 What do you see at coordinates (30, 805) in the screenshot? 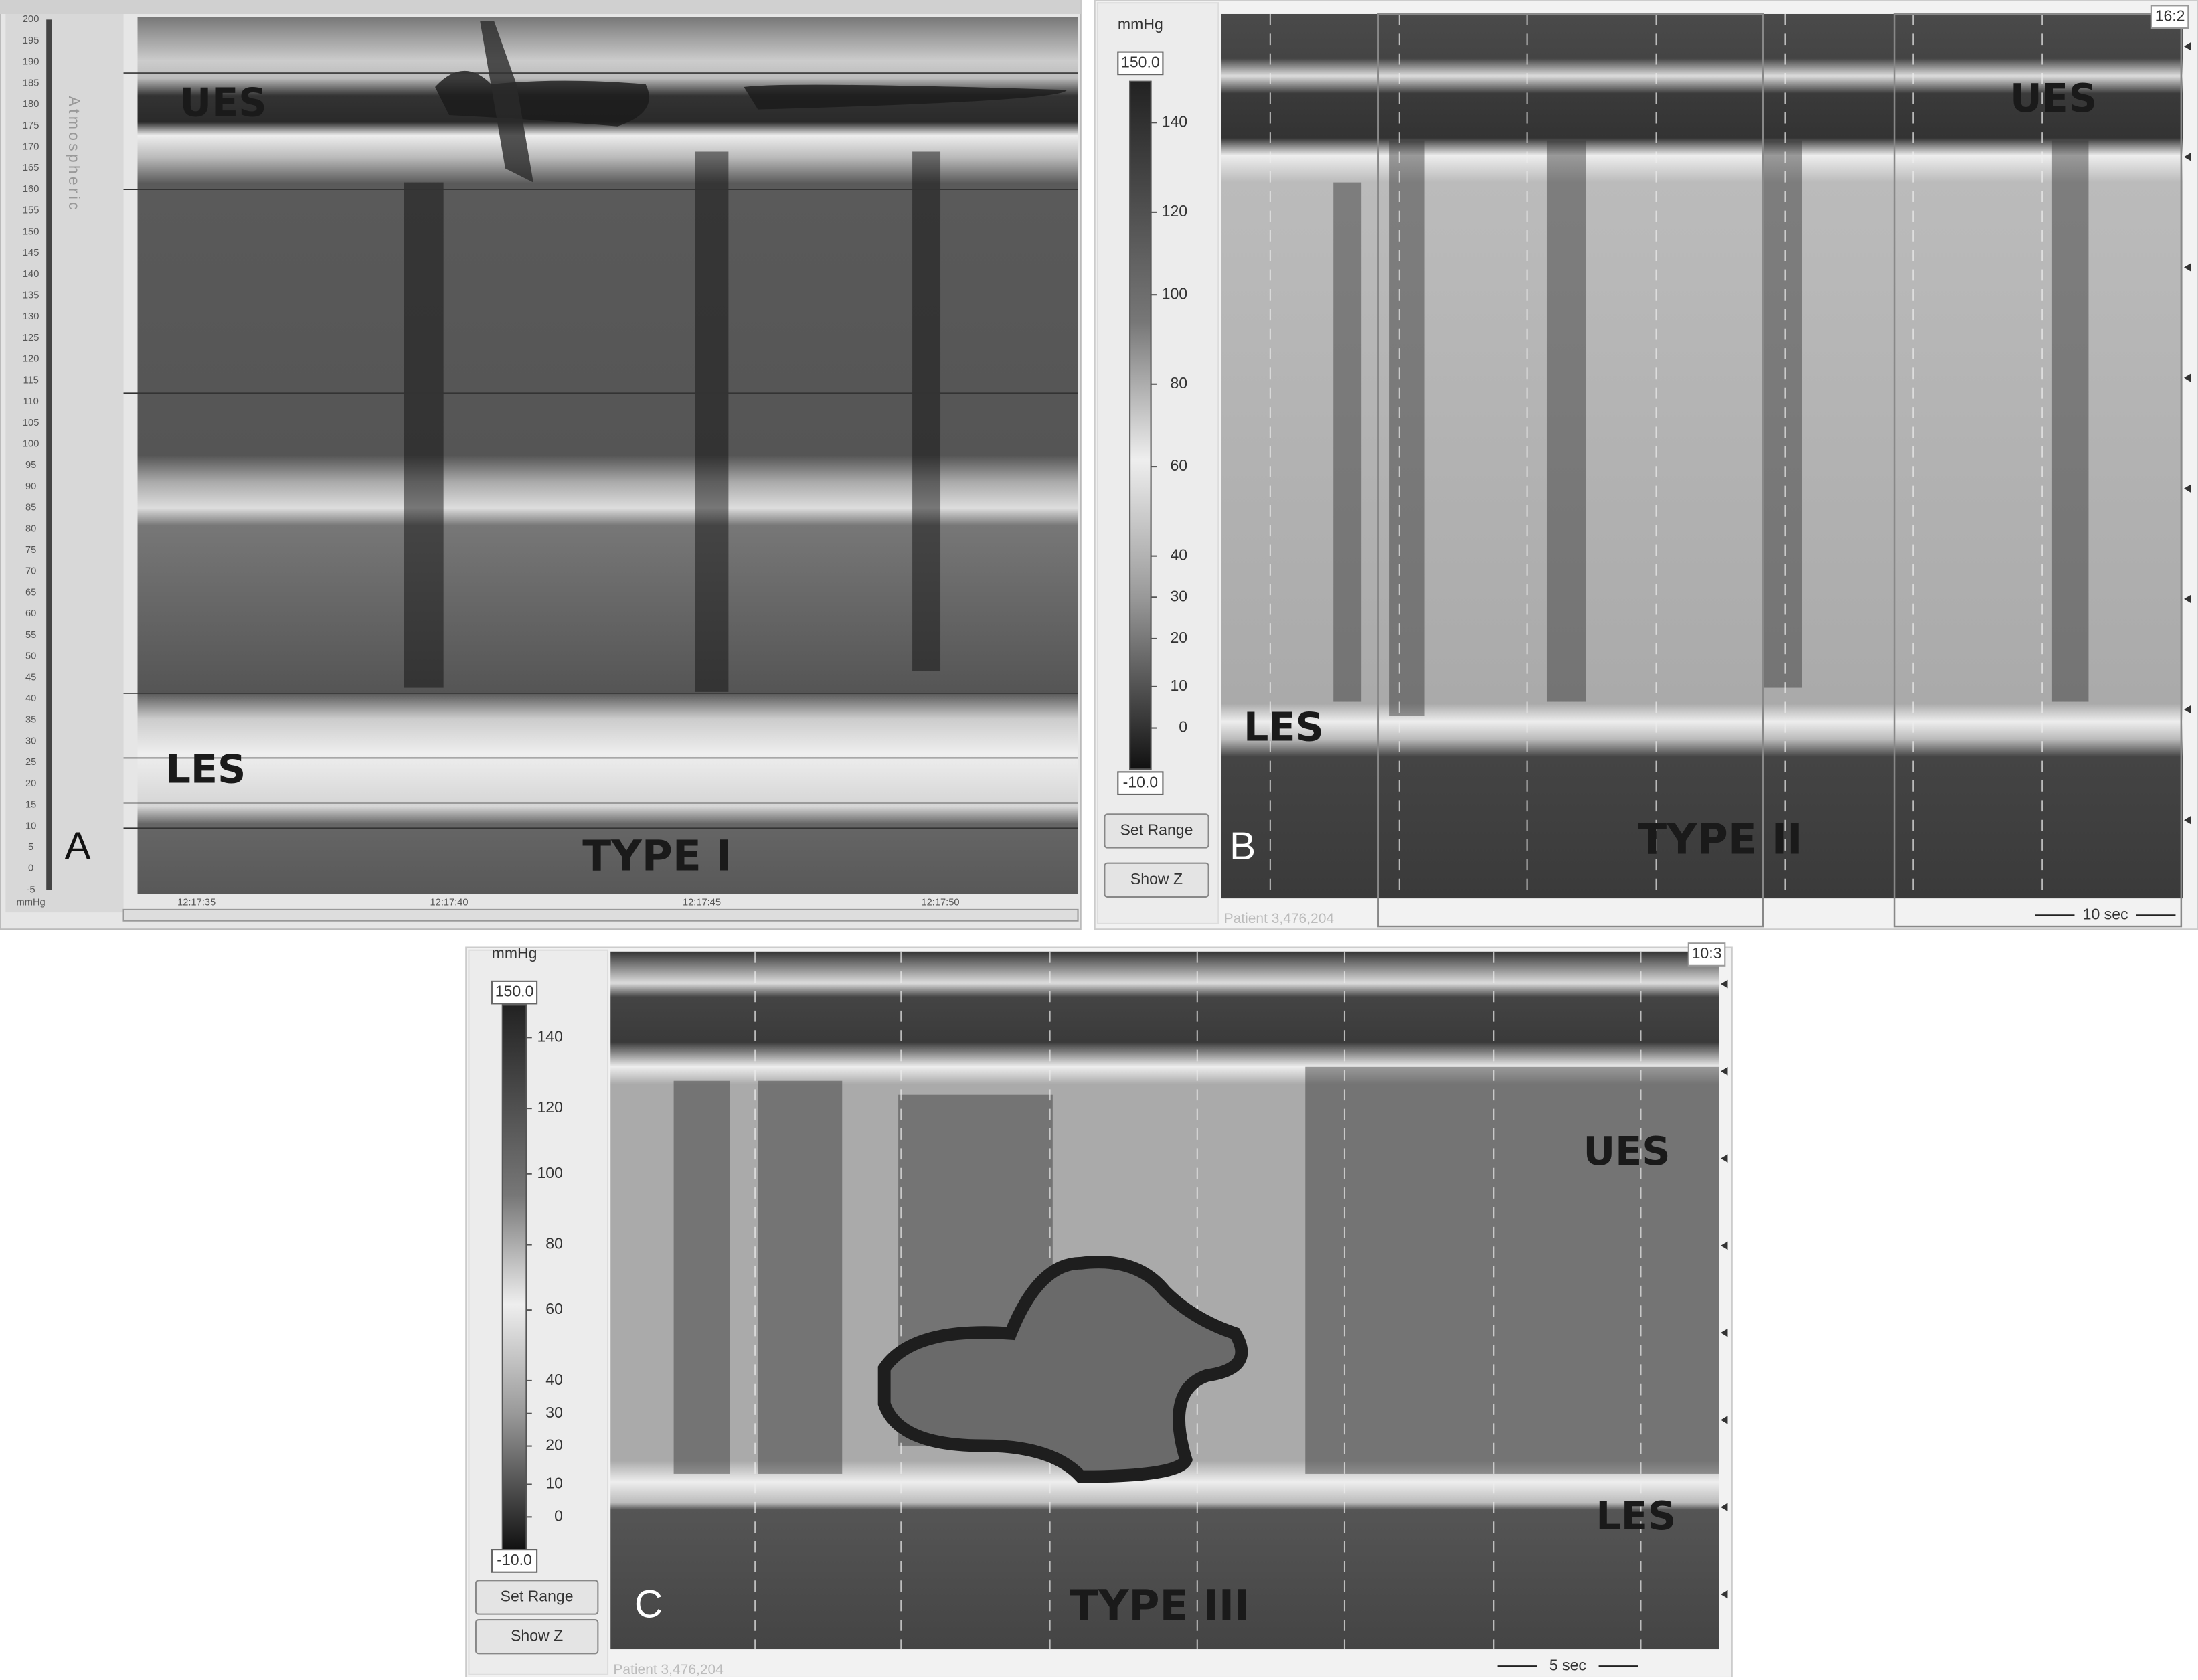
I see `label: 15` at bounding box center [30, 805].